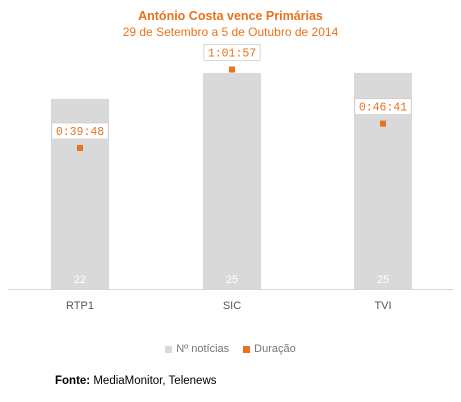  Describe the element at coordinates (275, 349) in the screenshot. I see `legend-label-duracao: Duração` at that location.